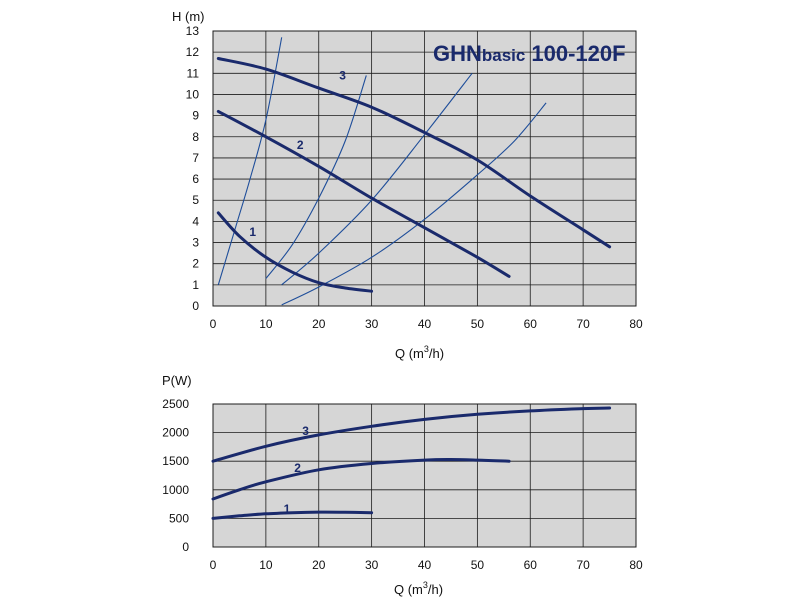  What do you see at coordinates (195, 285) in the screenshot?
I see `y-tick-label: 1` at bounding box center [195, 285].